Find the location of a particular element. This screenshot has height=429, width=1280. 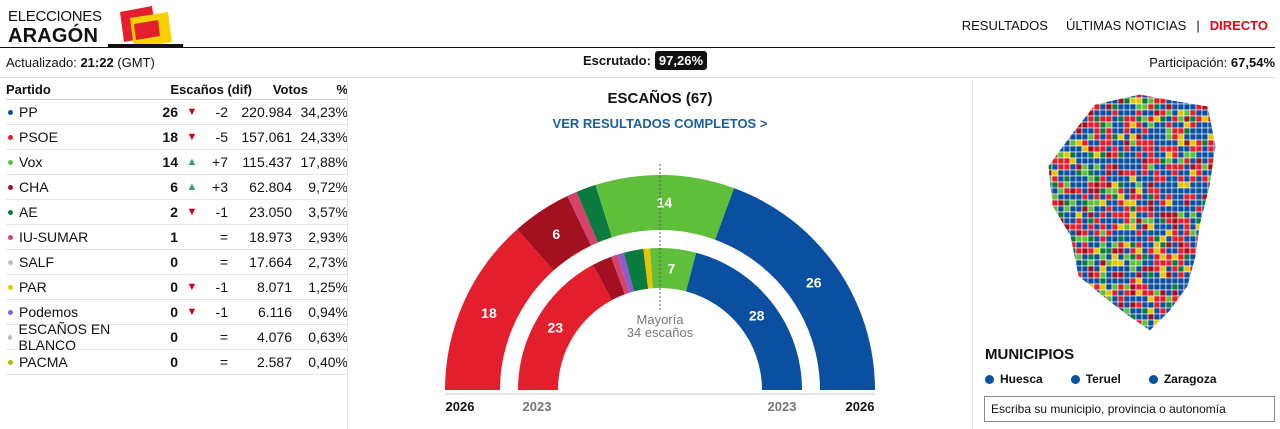

inner-segment-iu-sumar is located at coordinates (620, 274).